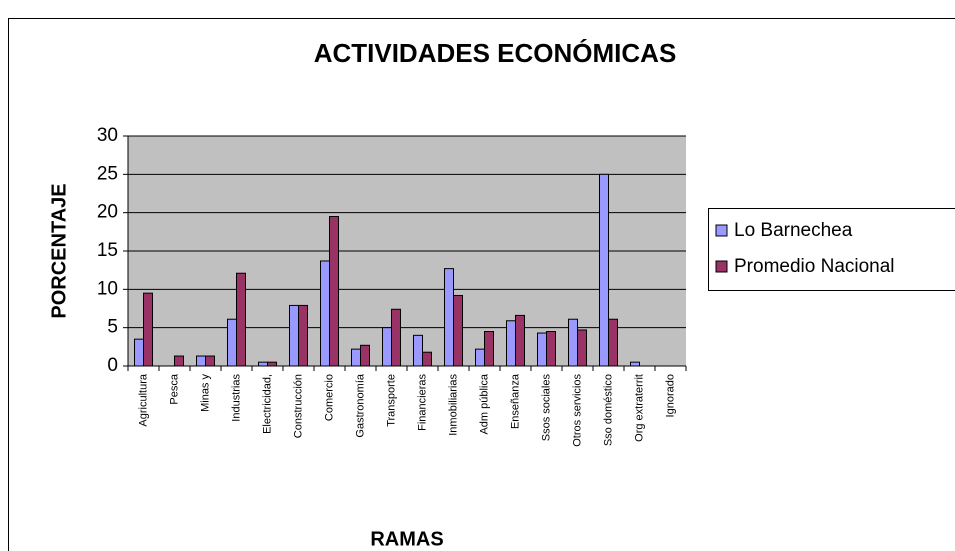 The image size is (955, 551). What do you see at coordinates (546, 408) in the screenshot?
I see `x-tick-label: Ssos sociales` at bounding box center [546, 408].